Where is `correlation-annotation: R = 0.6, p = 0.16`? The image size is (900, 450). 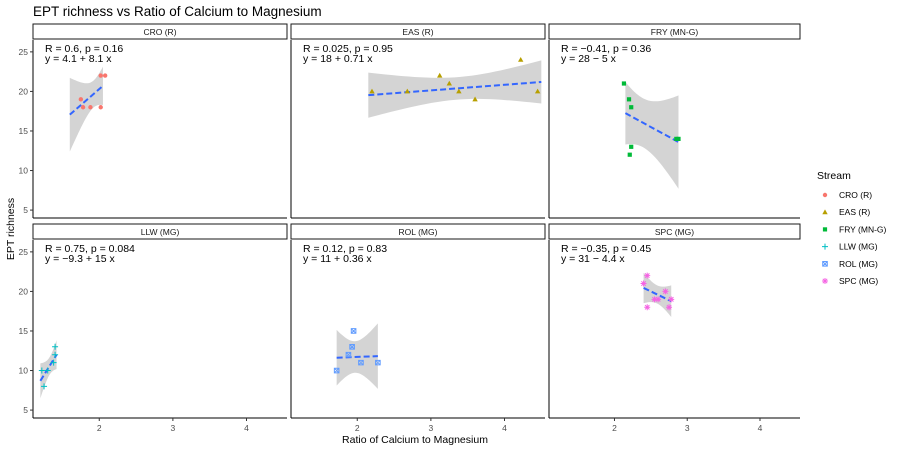
correlation-annotation: R = 0.6, p = 0.16 is located at coordinates (84, 49).